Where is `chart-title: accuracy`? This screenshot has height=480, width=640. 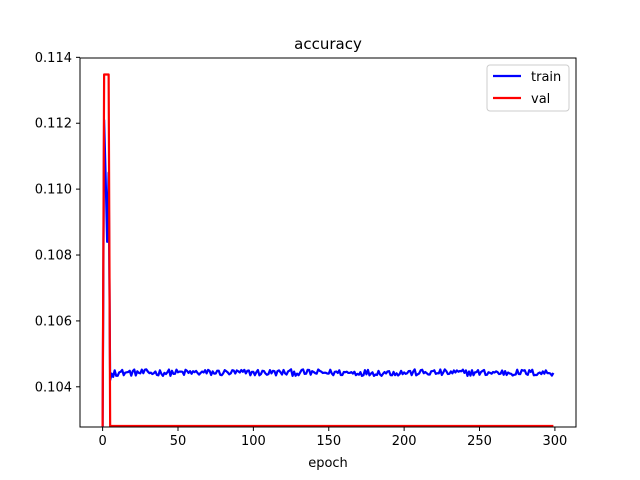
chart-title: accuracy is located at coordinates (328, 44).